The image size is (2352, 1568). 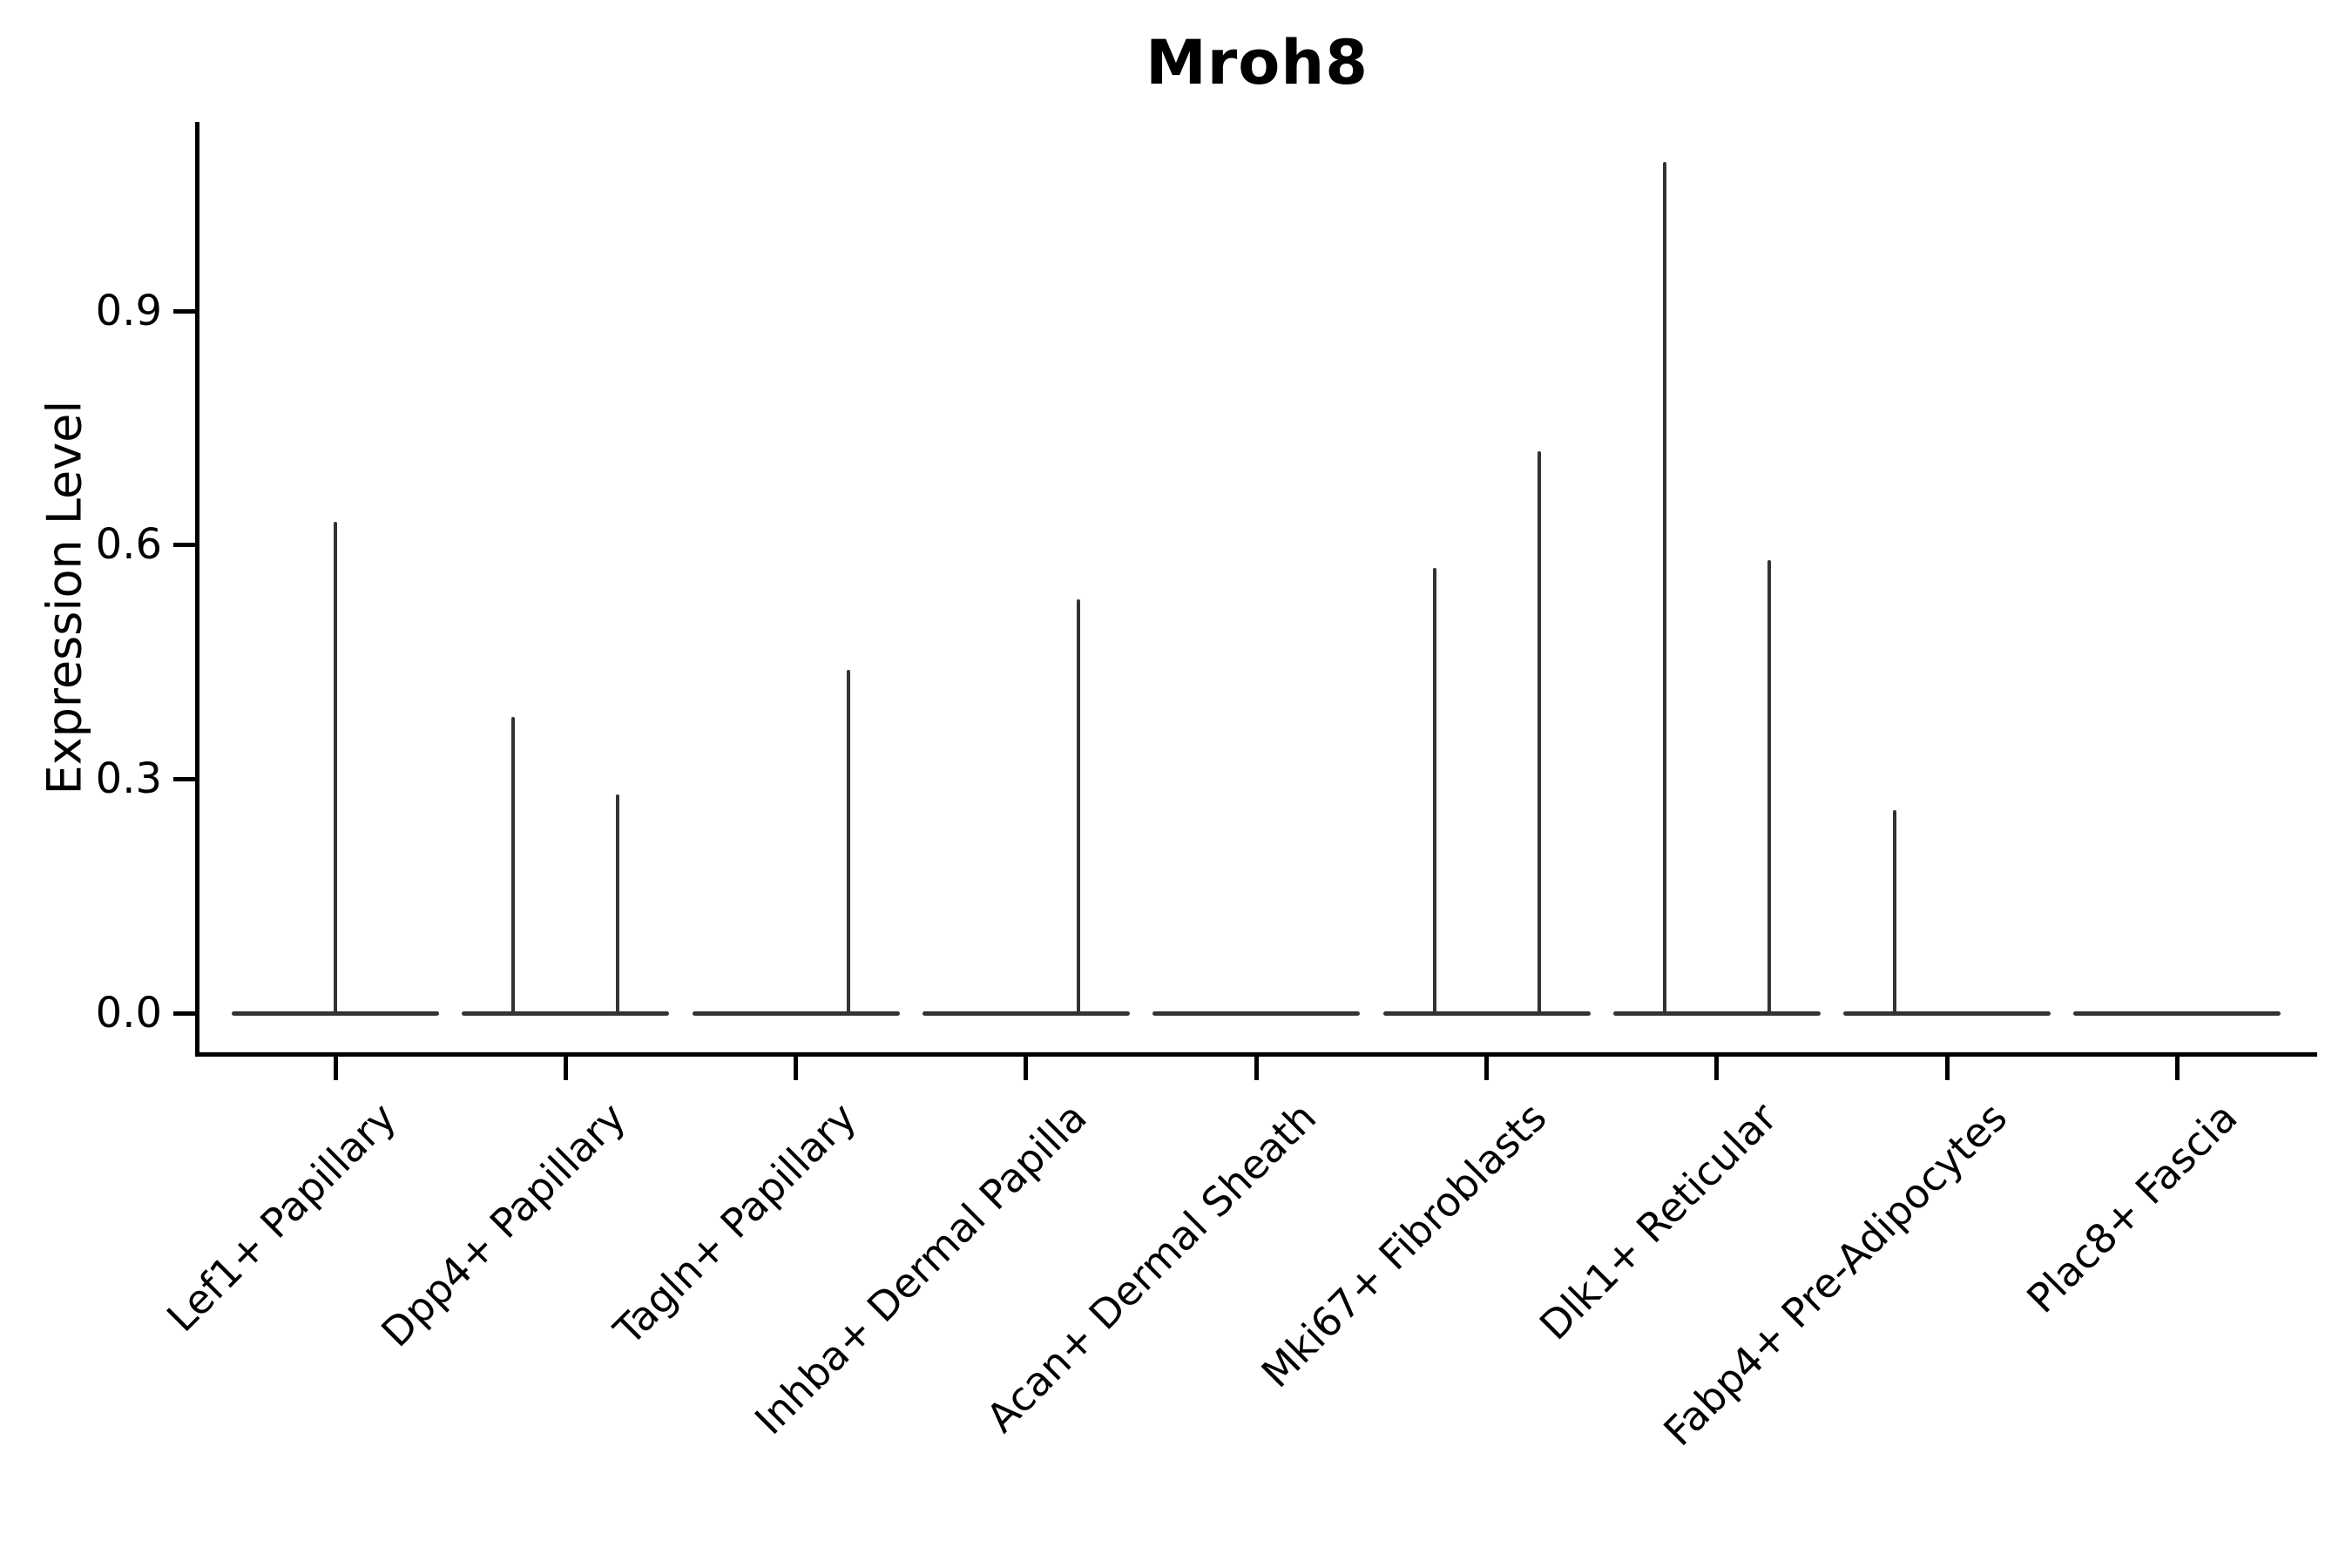 I want to click on x-tick-label: Plac8+ Fascia, so click(x=2132, y=1207).